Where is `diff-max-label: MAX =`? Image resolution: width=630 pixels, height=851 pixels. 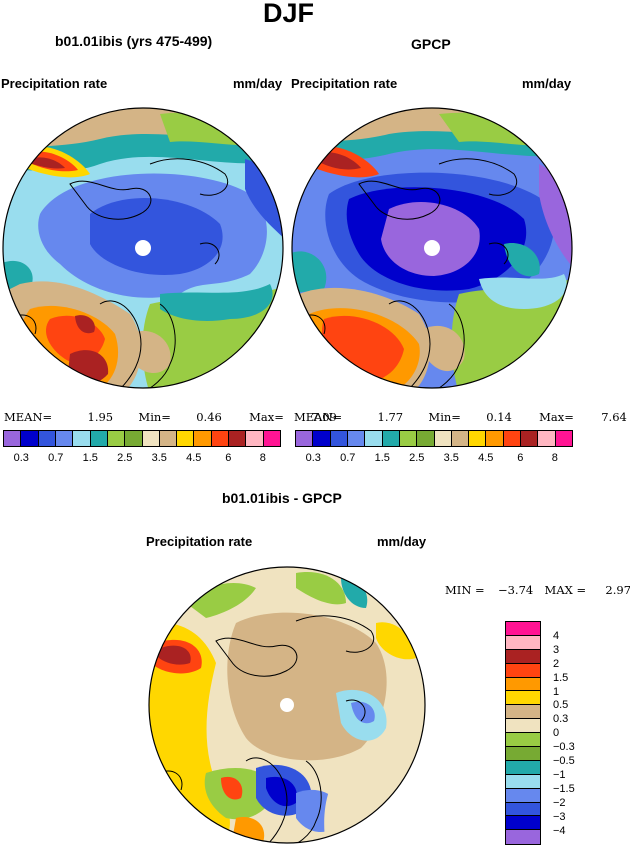 diff-max-label: MAX = is located at coordinates (565, 590).